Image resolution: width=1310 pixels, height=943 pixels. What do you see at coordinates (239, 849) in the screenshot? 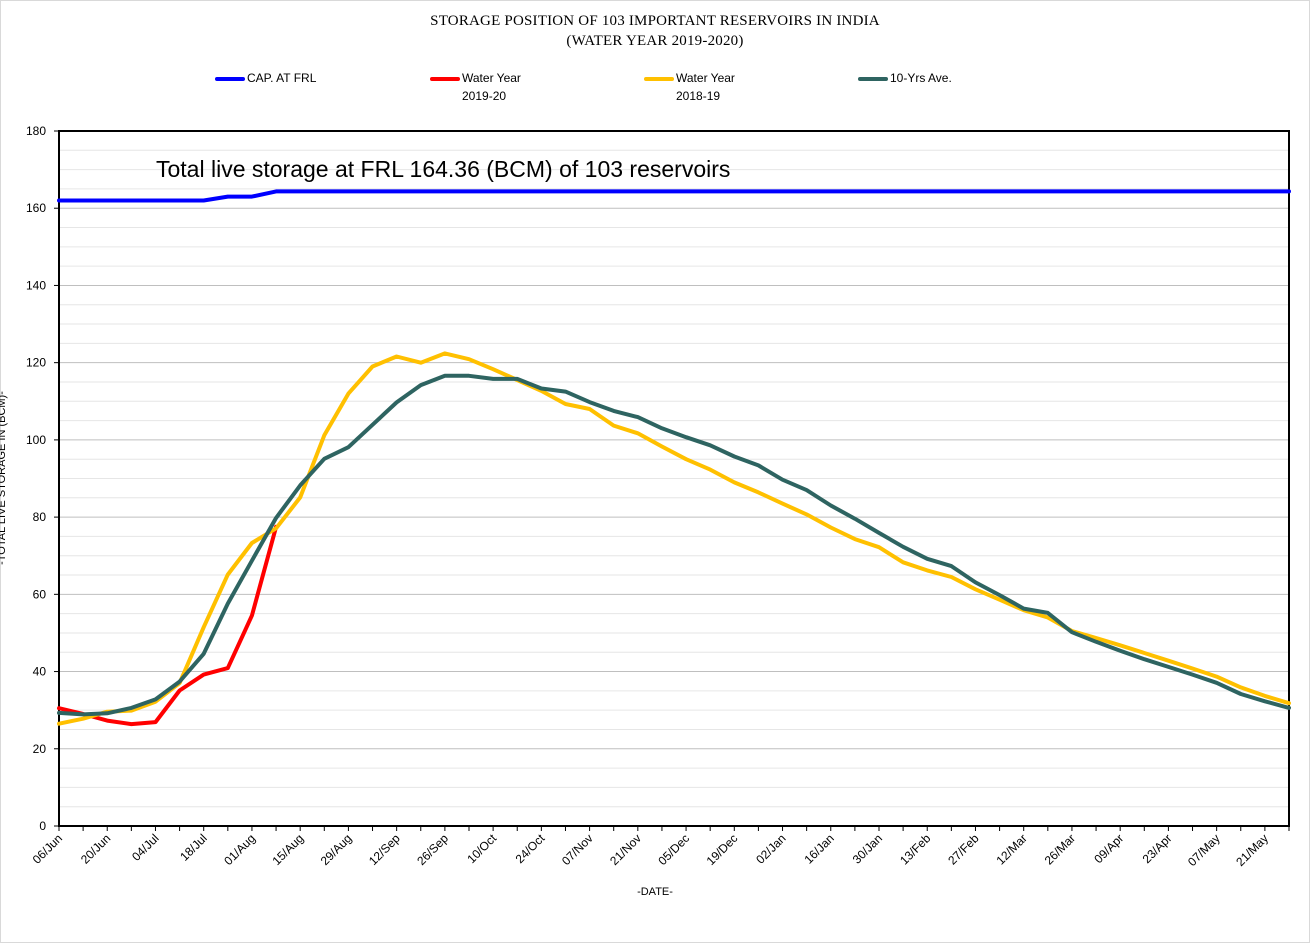
I see `x-tick-label: 01/Aug` at bounding box center [239, 849].